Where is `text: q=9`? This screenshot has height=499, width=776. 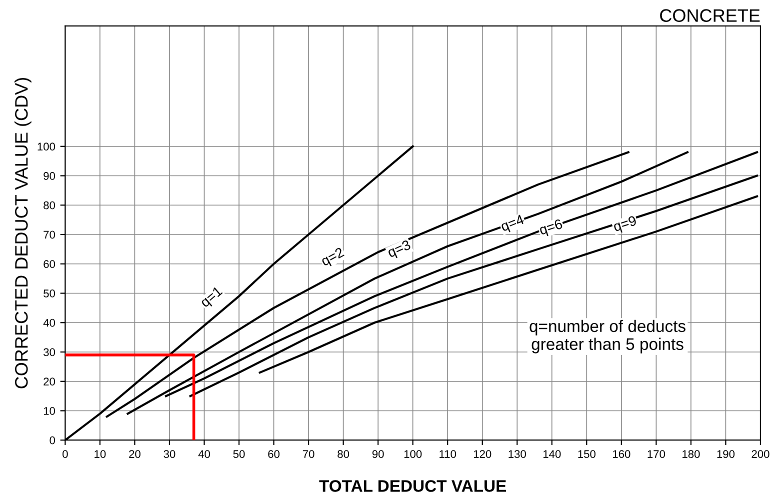 text: q=9 is located at coordinates (625, 224).